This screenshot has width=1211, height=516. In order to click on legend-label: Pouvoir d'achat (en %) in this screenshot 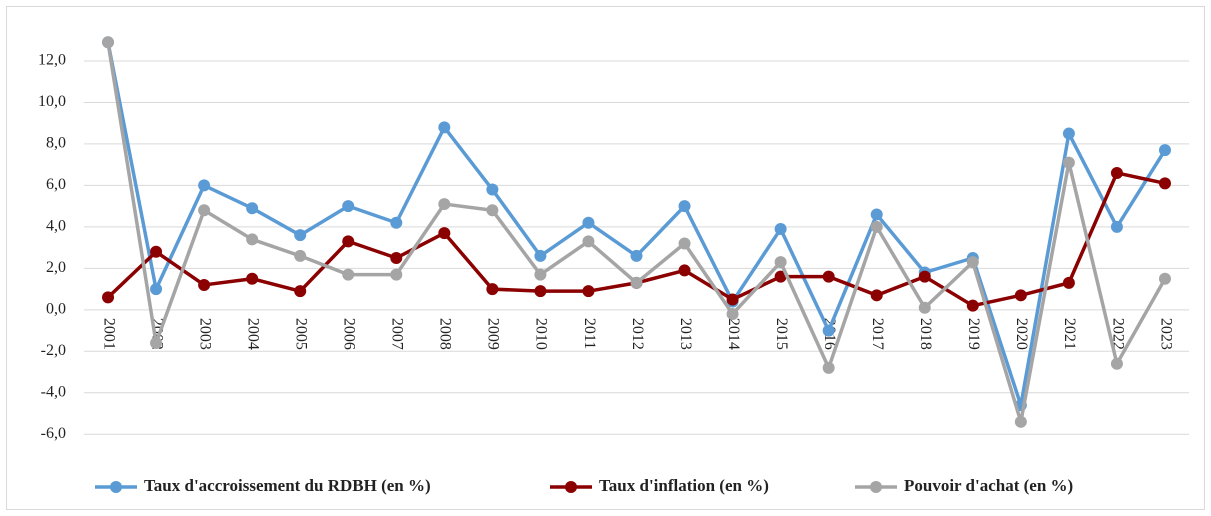, I will do `click(988, 485)`.